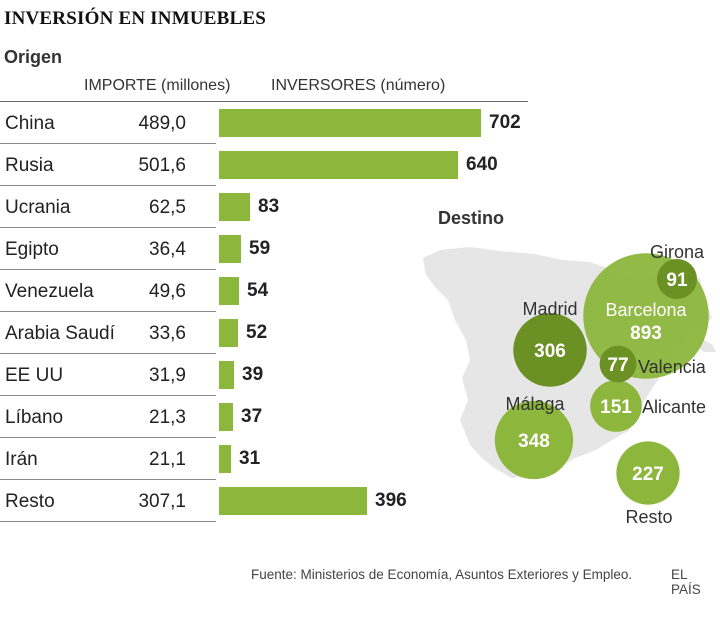 This screenshot has width=720, height=624. I want to click on city-label: Madrid, so click(549, 309).